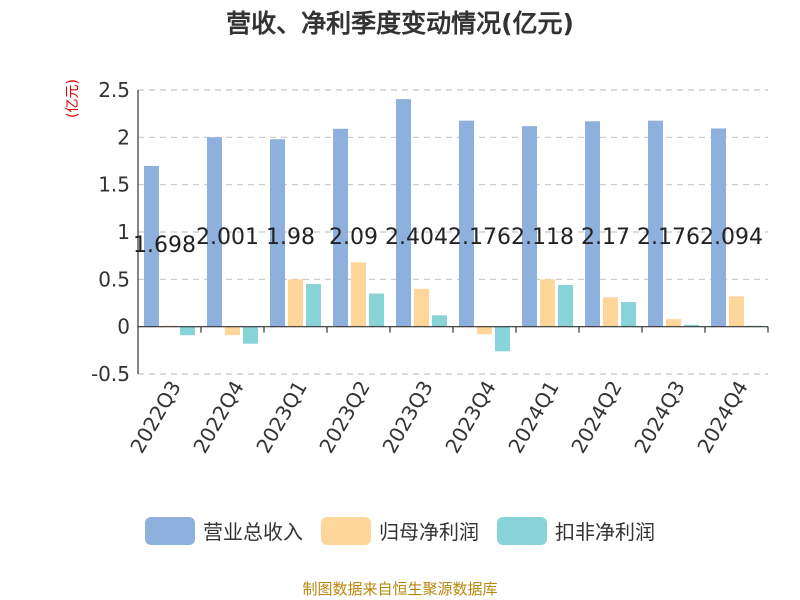 This screenshot has height=600, width=800. What do you see at coordinates (114, 90) in the screenshot?
I see `y-tick-label: 2.5` at bounding box center [114, 90].